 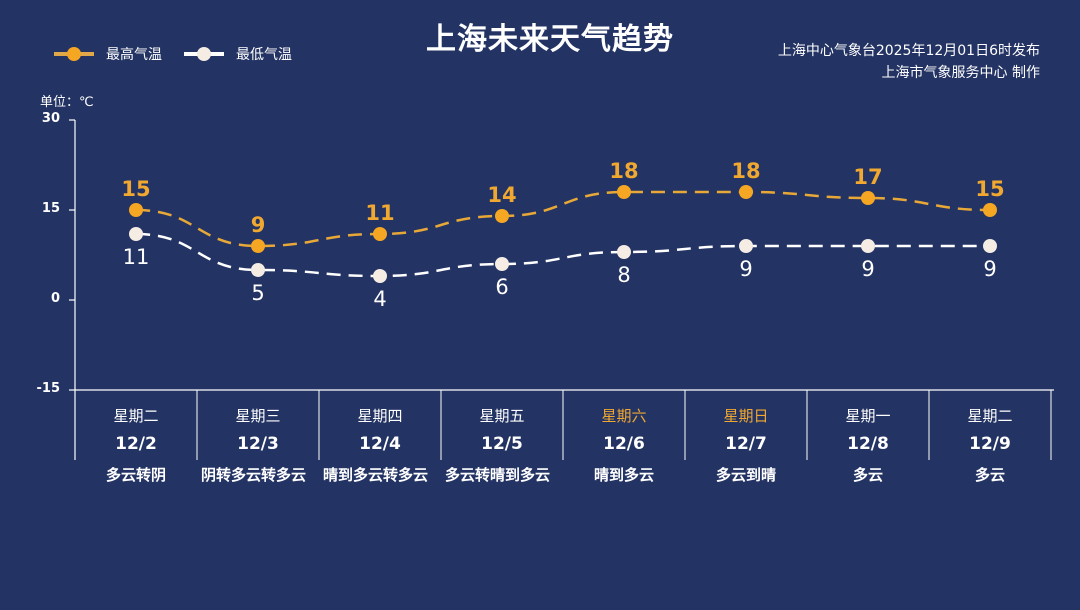 I want to click on low-temp-label: 6, so click(x=501, y=287).